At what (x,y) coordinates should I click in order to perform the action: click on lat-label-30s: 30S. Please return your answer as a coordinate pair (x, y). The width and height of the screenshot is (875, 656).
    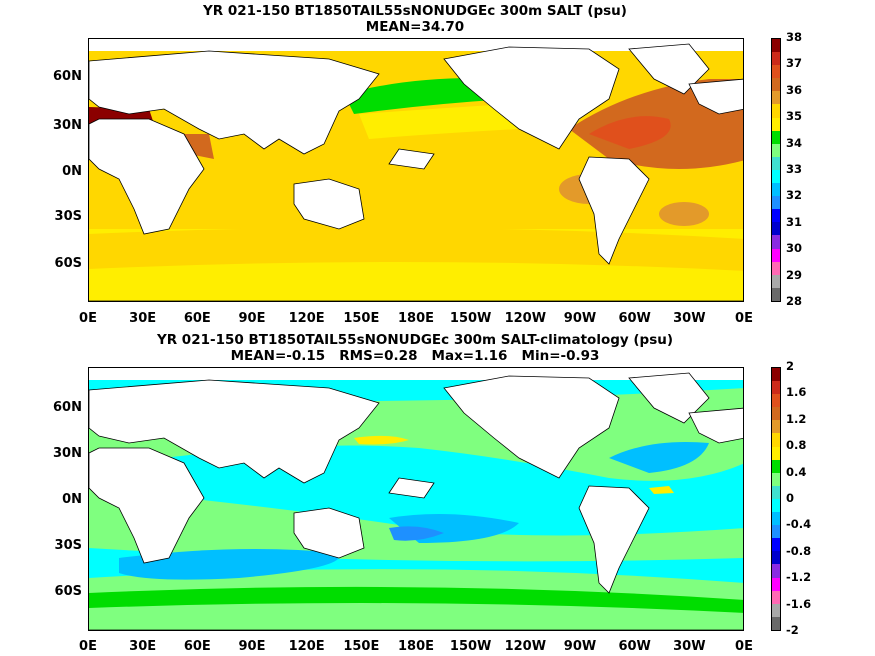
    Looking at the image, I should click on (68, 216).